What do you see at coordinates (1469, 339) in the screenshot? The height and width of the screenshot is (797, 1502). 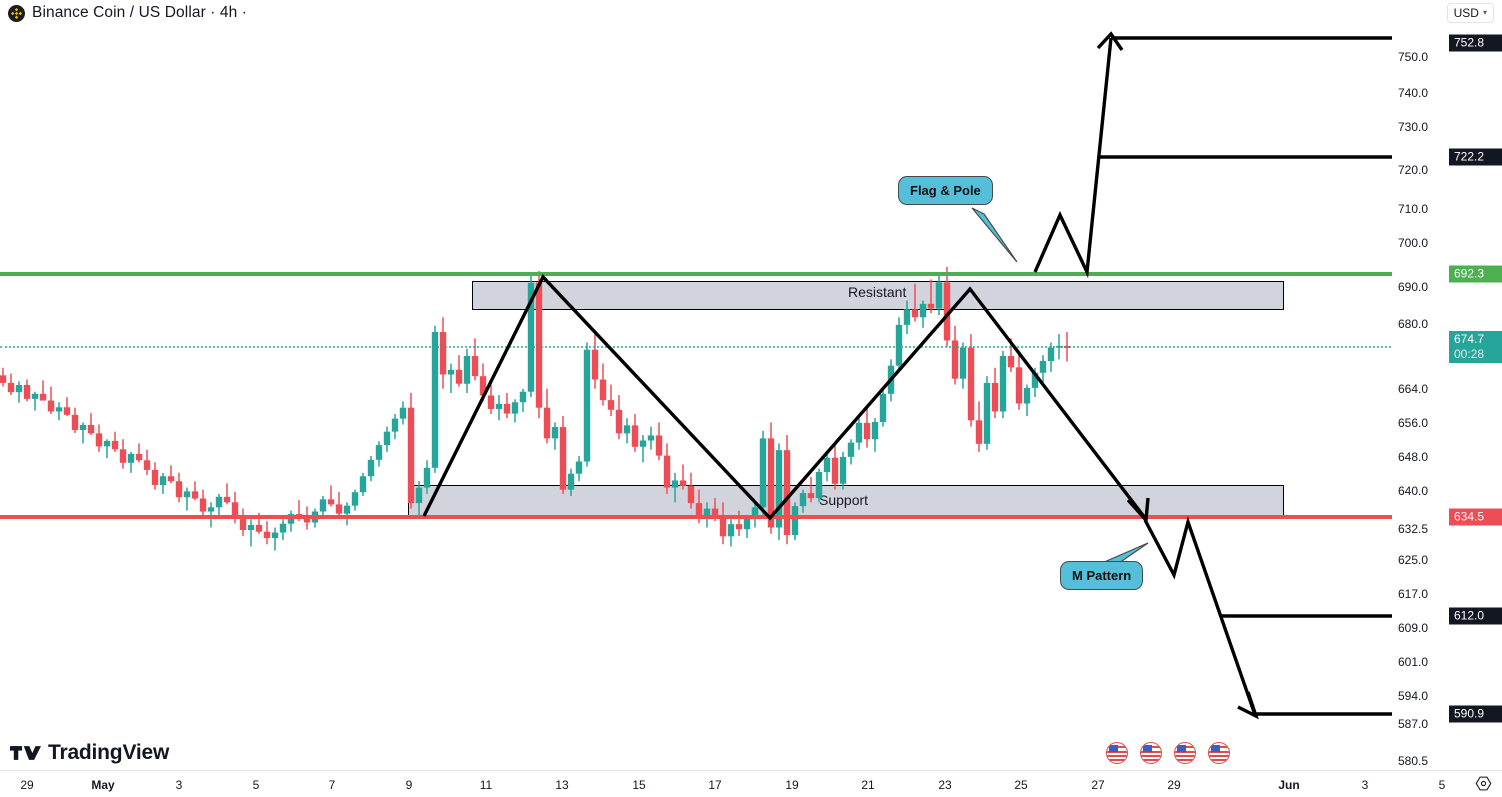 I see `last-price-value: 674.7` at bounding box center [1469, 339].